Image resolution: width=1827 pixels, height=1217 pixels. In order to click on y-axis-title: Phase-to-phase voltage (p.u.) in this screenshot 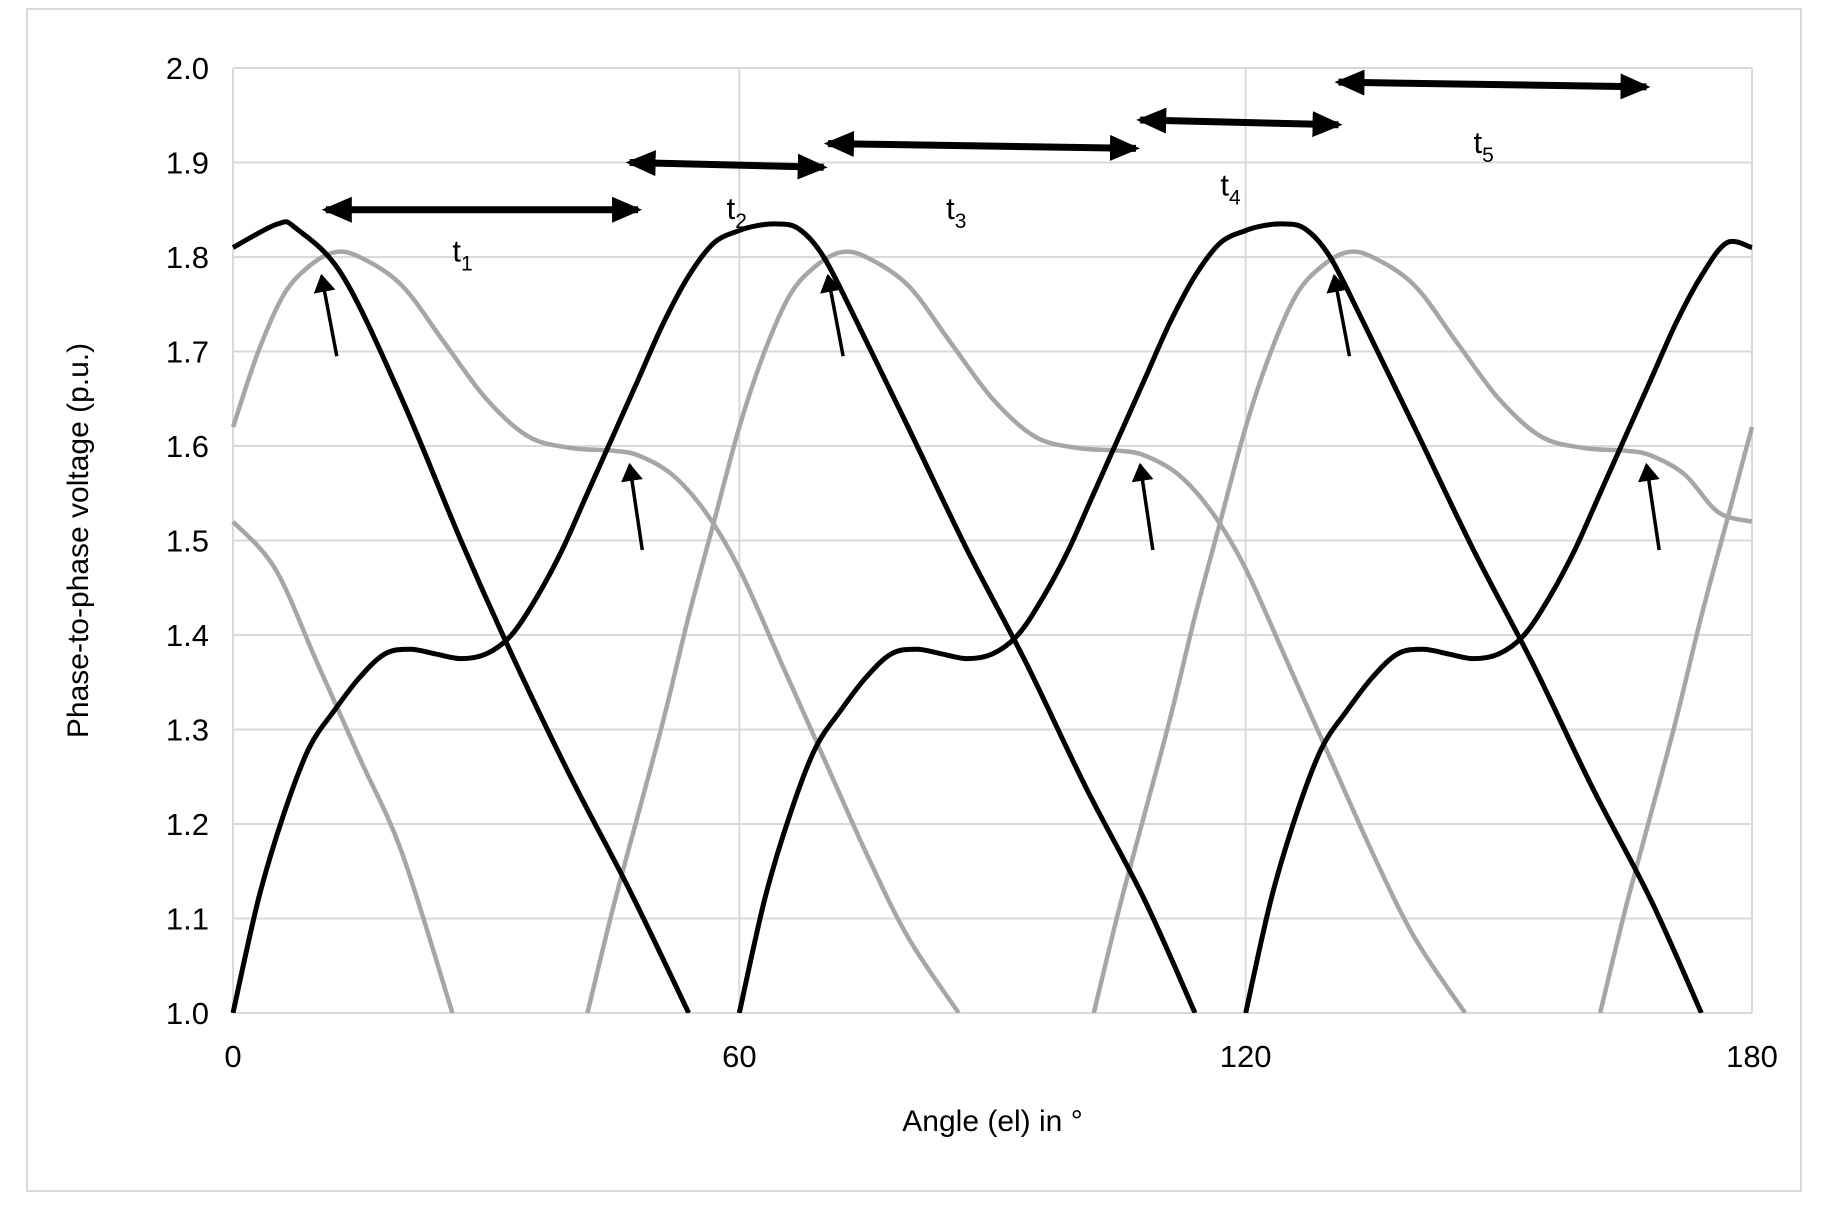, I will do `click(78, 540)`.